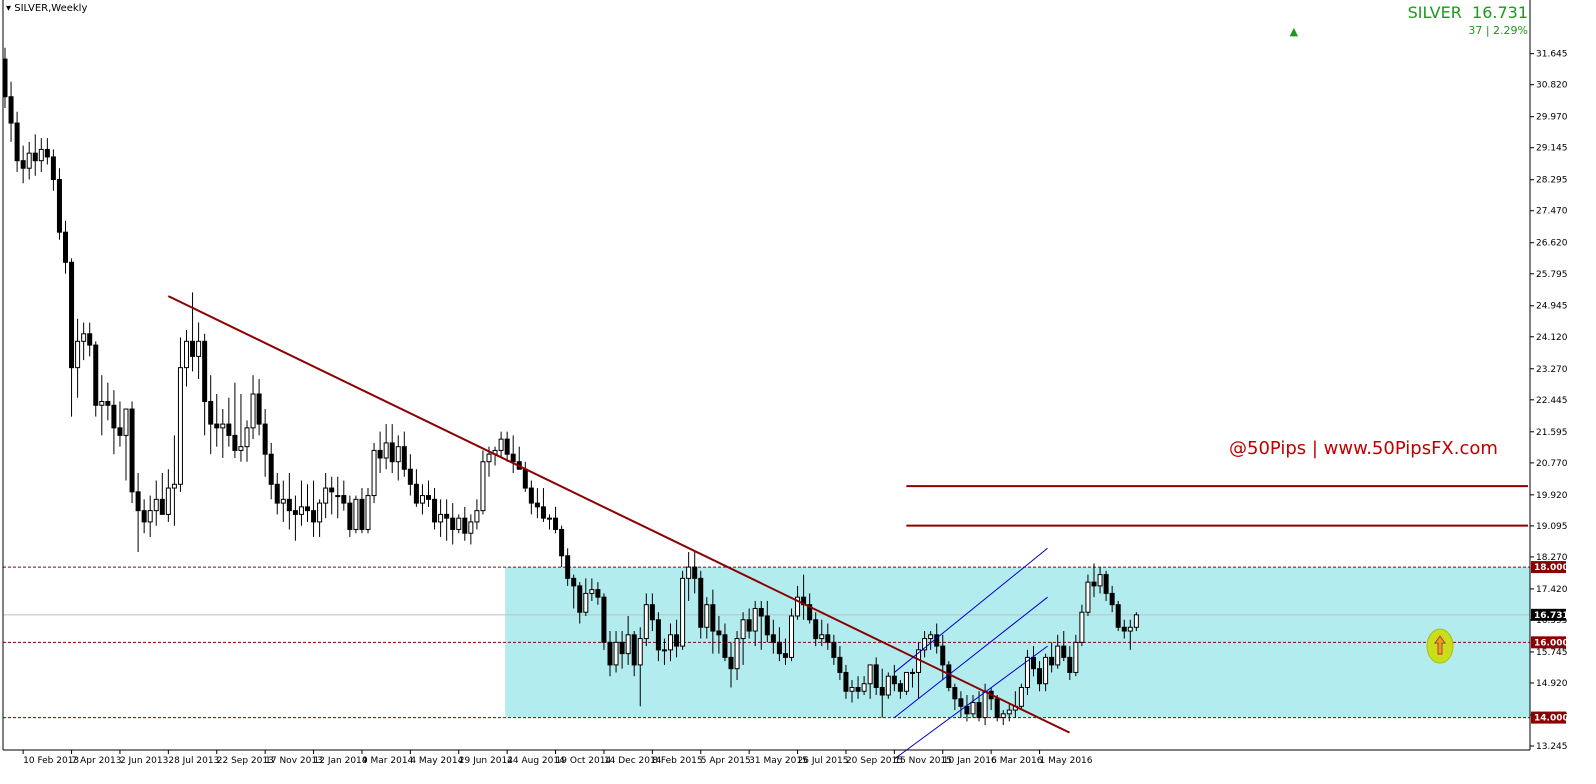 This screenshot has width=1596, height=784. Describe the element at coordinates (823, 761) in the screenshot. I see `x-tick-label-16: 26 Jul 2015` at that location.